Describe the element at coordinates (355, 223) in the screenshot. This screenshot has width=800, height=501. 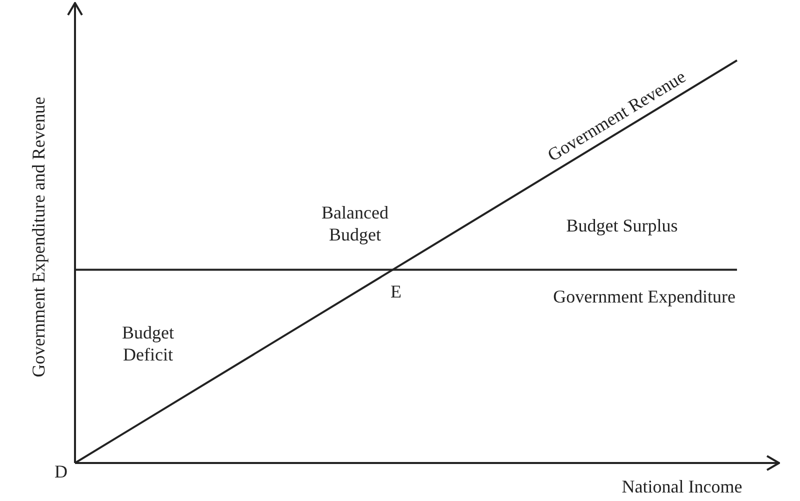
I see `annotation: Balanced Budget` at that location.